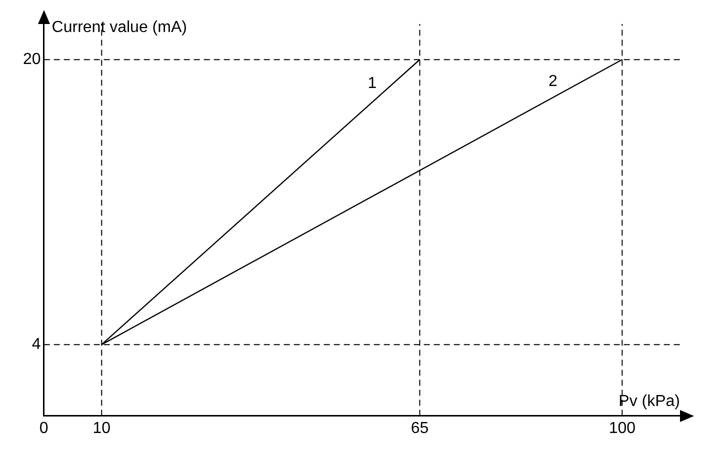 The width and height of the screenshot is (704, 451). Describe the element at coordinates (372, 83) in the screenshot. I see `series-label: 1` at that location.